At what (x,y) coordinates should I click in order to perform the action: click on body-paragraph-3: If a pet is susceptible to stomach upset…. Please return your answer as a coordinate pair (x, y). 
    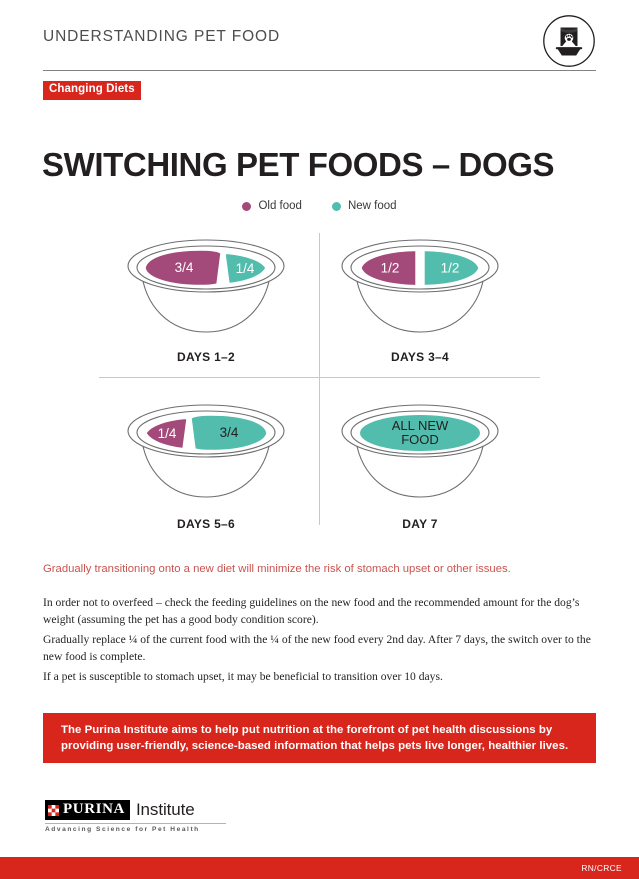
    Looking at the image, I should click on (243, 676).